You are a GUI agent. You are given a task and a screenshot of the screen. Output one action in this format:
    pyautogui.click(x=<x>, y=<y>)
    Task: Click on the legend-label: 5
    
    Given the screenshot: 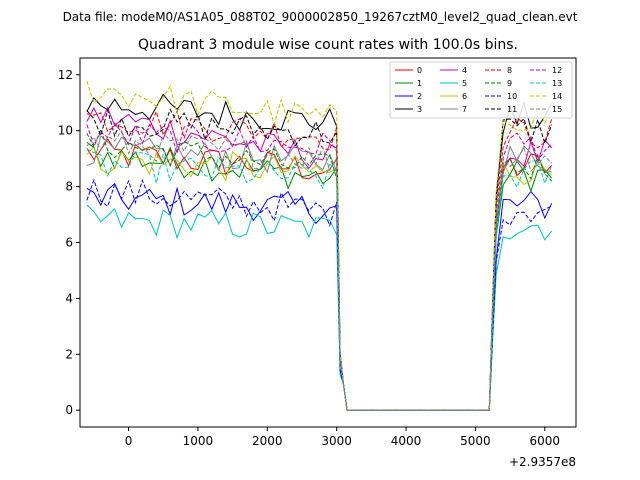 What is the action you would take?
    pyautogui.click(x=464, y=83)
    